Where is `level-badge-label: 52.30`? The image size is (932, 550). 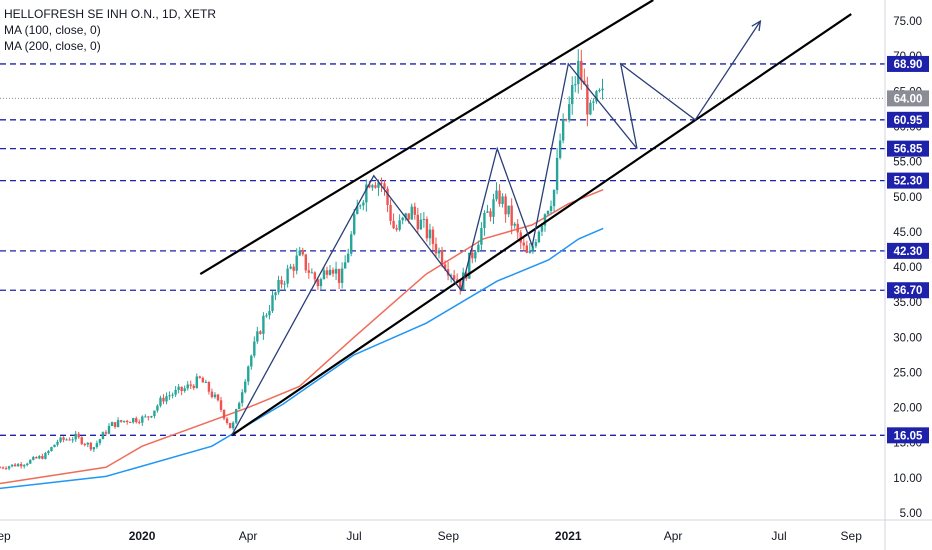 level-badge-label: 52.30 is located at coordinates (908, 182).